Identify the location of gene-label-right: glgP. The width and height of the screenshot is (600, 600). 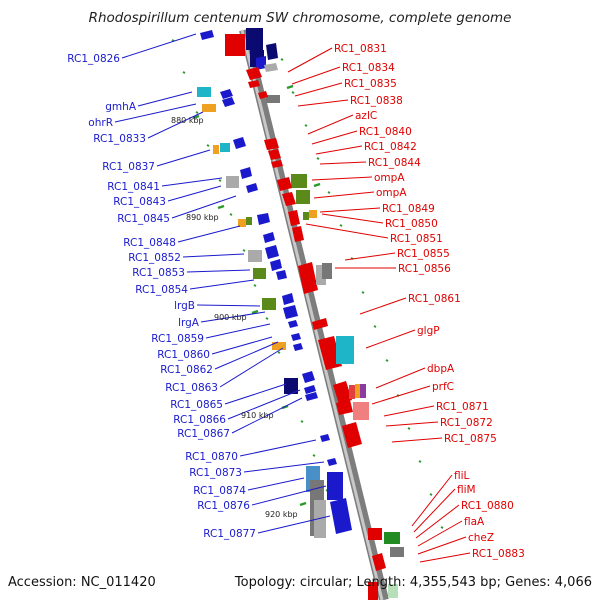
(428, 331).